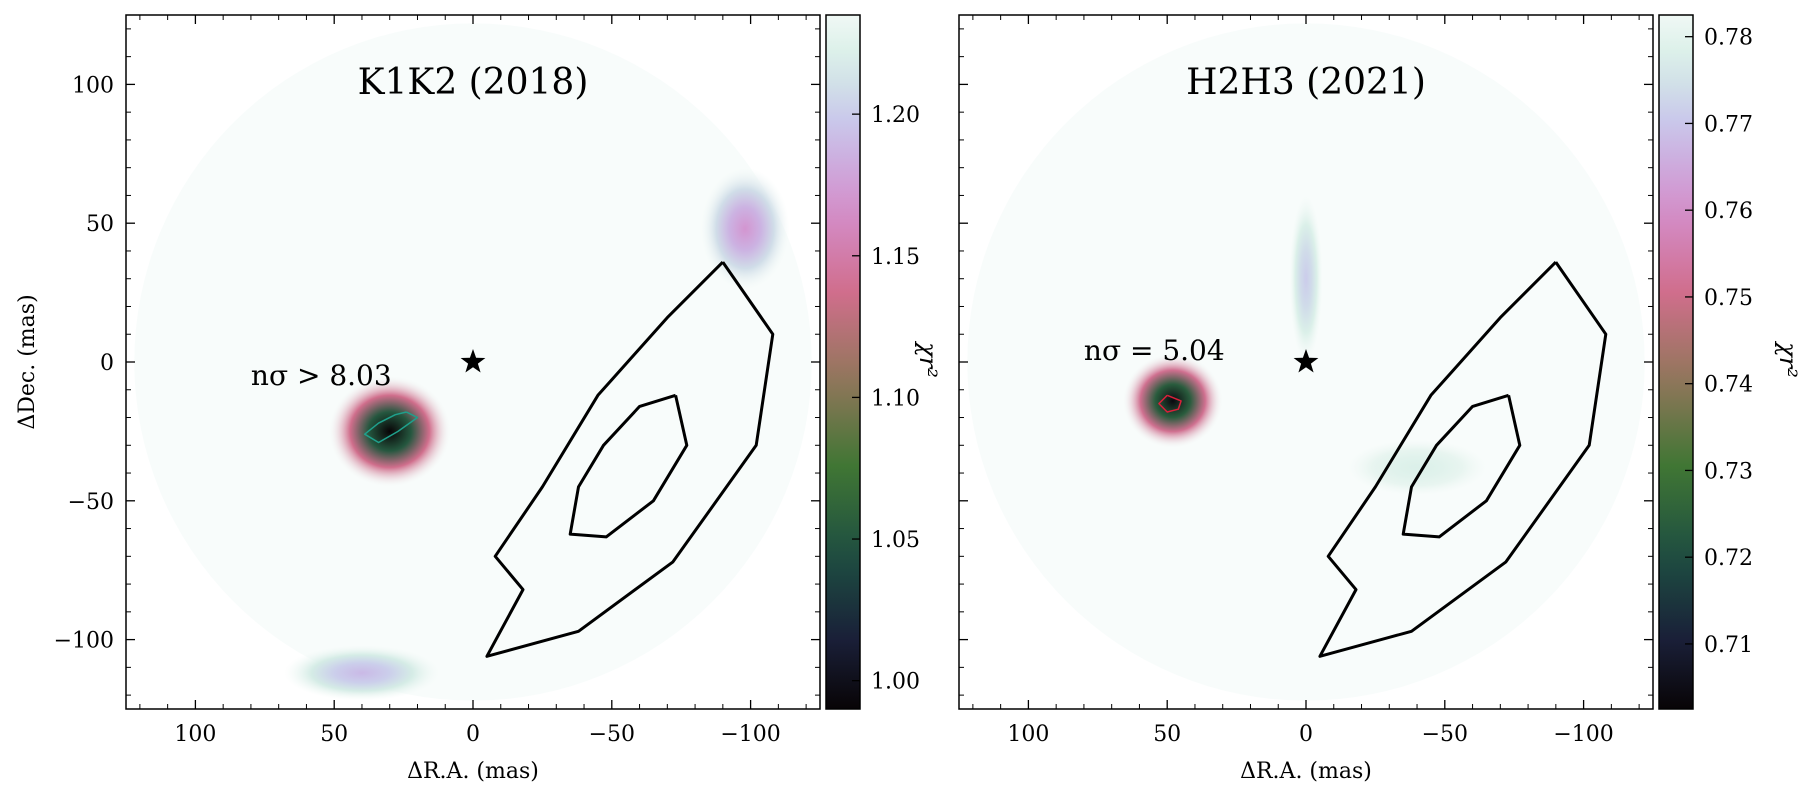  Describe the element at coordinates (93, 85) in the screenshot. I see `y-tick-label: 100` at that location.